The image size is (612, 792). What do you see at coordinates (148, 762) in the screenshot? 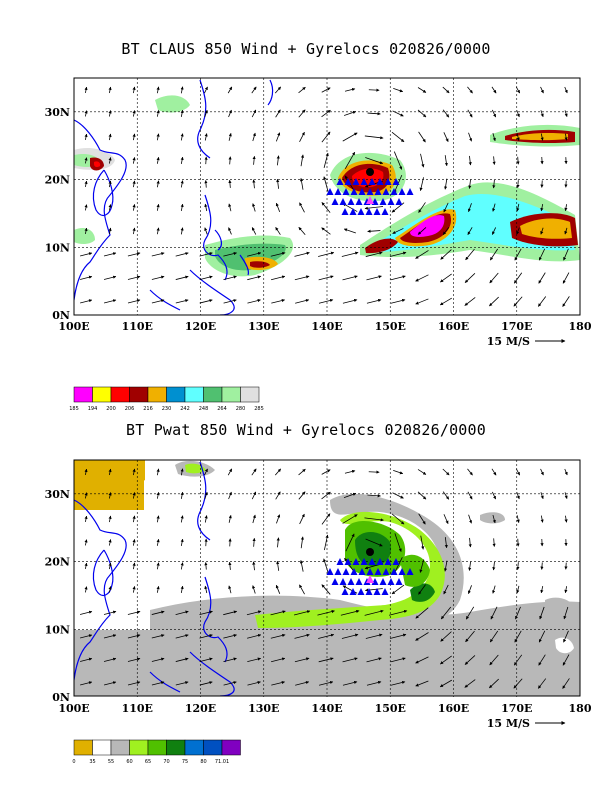
I see `legend-label: 65` at bounding box center [148, 762].